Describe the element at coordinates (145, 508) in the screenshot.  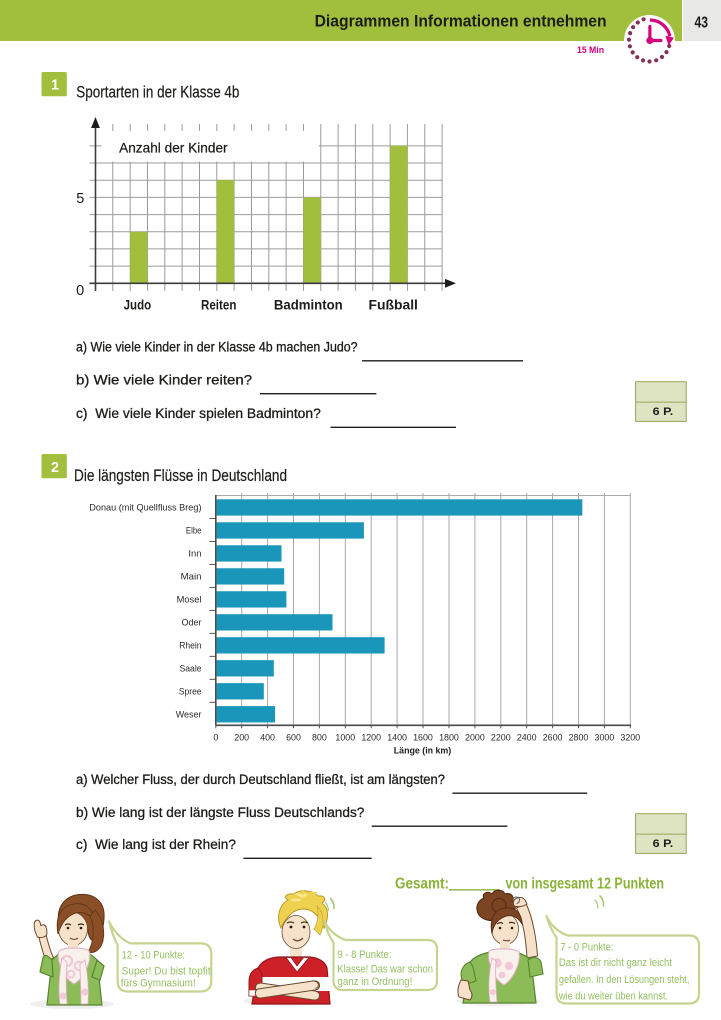
I see `svg-text: Donau (mit Quellfluss Breg)` at that location.